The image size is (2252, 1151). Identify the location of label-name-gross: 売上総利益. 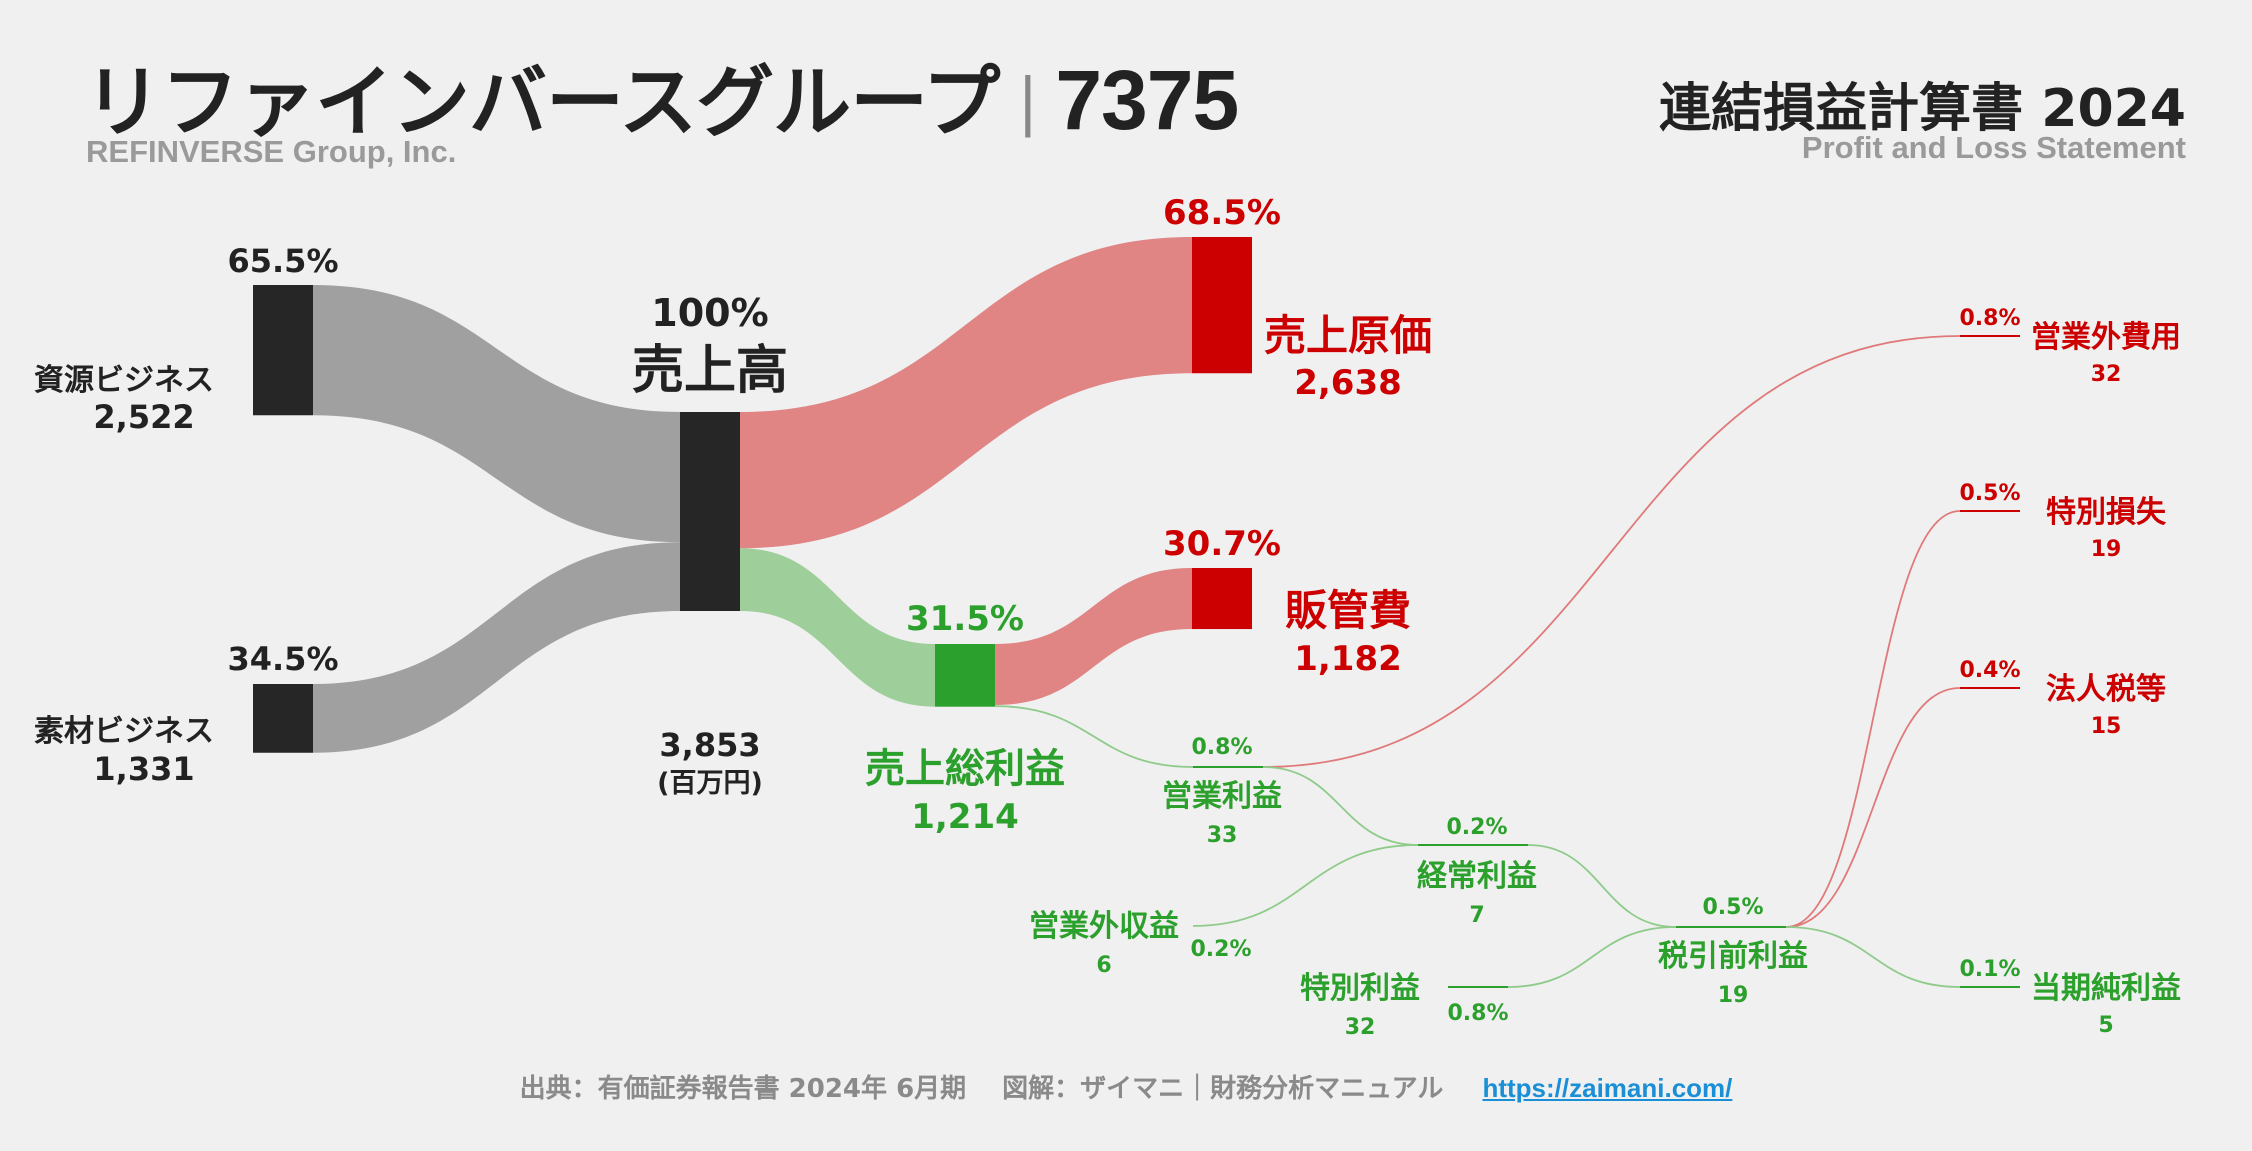
(965, 769).